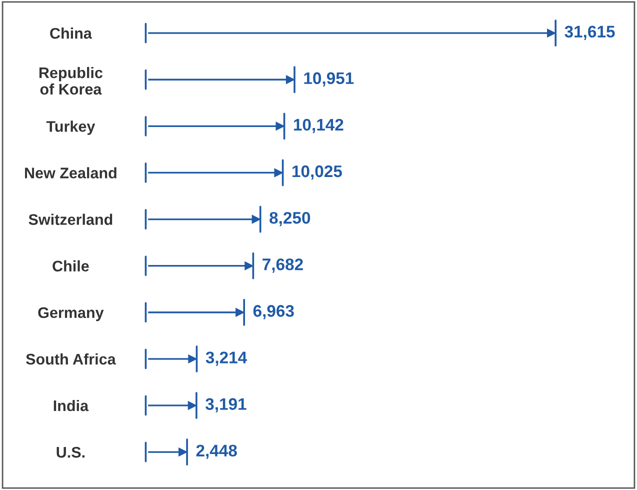  What do you see at coordinates (71, 314) in the screenshot?
I see `y-tick-label: Germany` at bounding box center [71, 314].